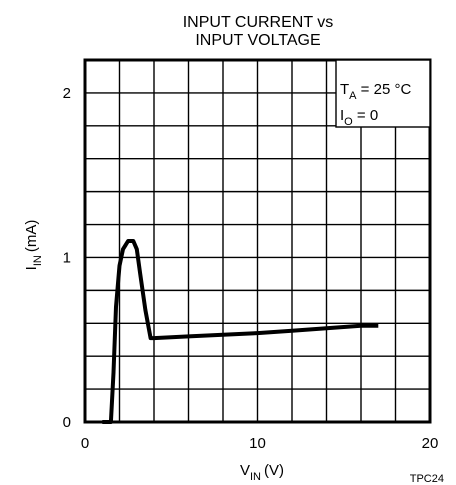  I want to click on y-tick-label: 2, so click(67, 93).